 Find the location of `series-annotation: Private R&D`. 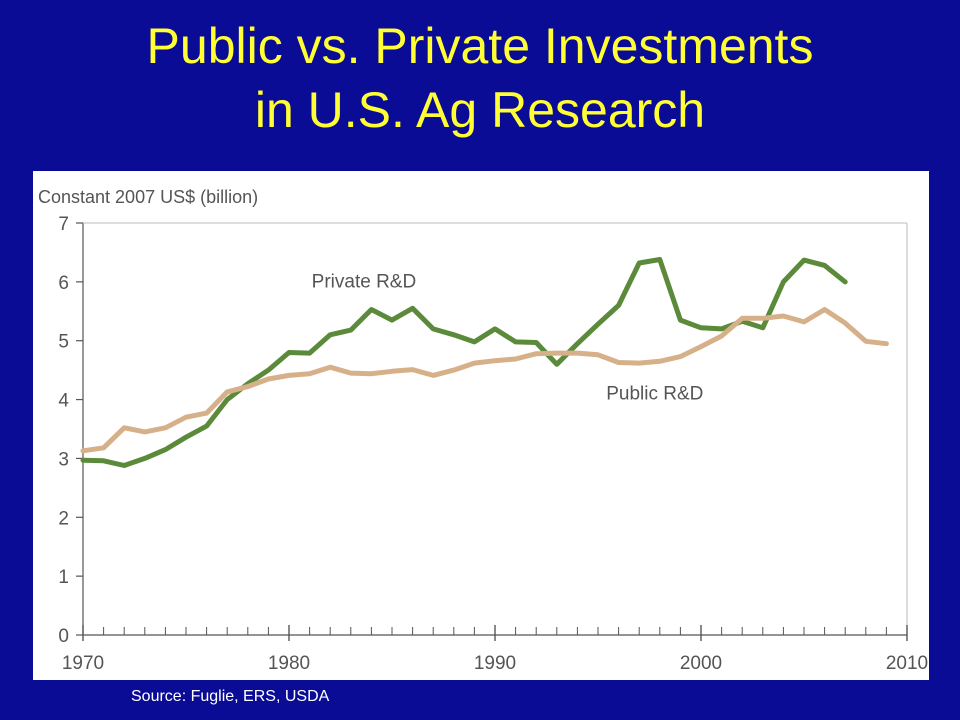

series-annotation: Private R&D is located at coordinates (364, 282).